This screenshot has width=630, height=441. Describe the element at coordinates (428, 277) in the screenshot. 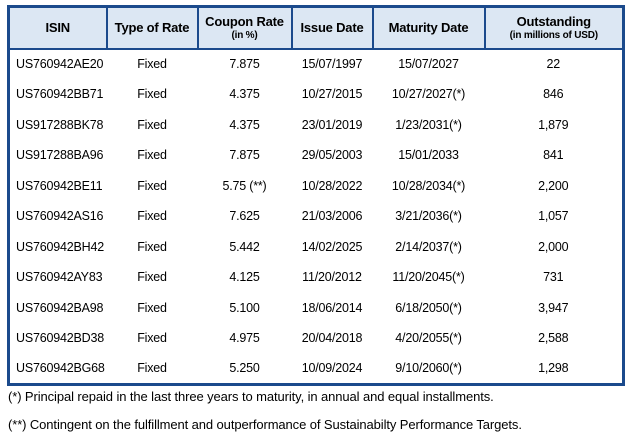

I see `table-cell: 11/20/2045(*)` at that location.